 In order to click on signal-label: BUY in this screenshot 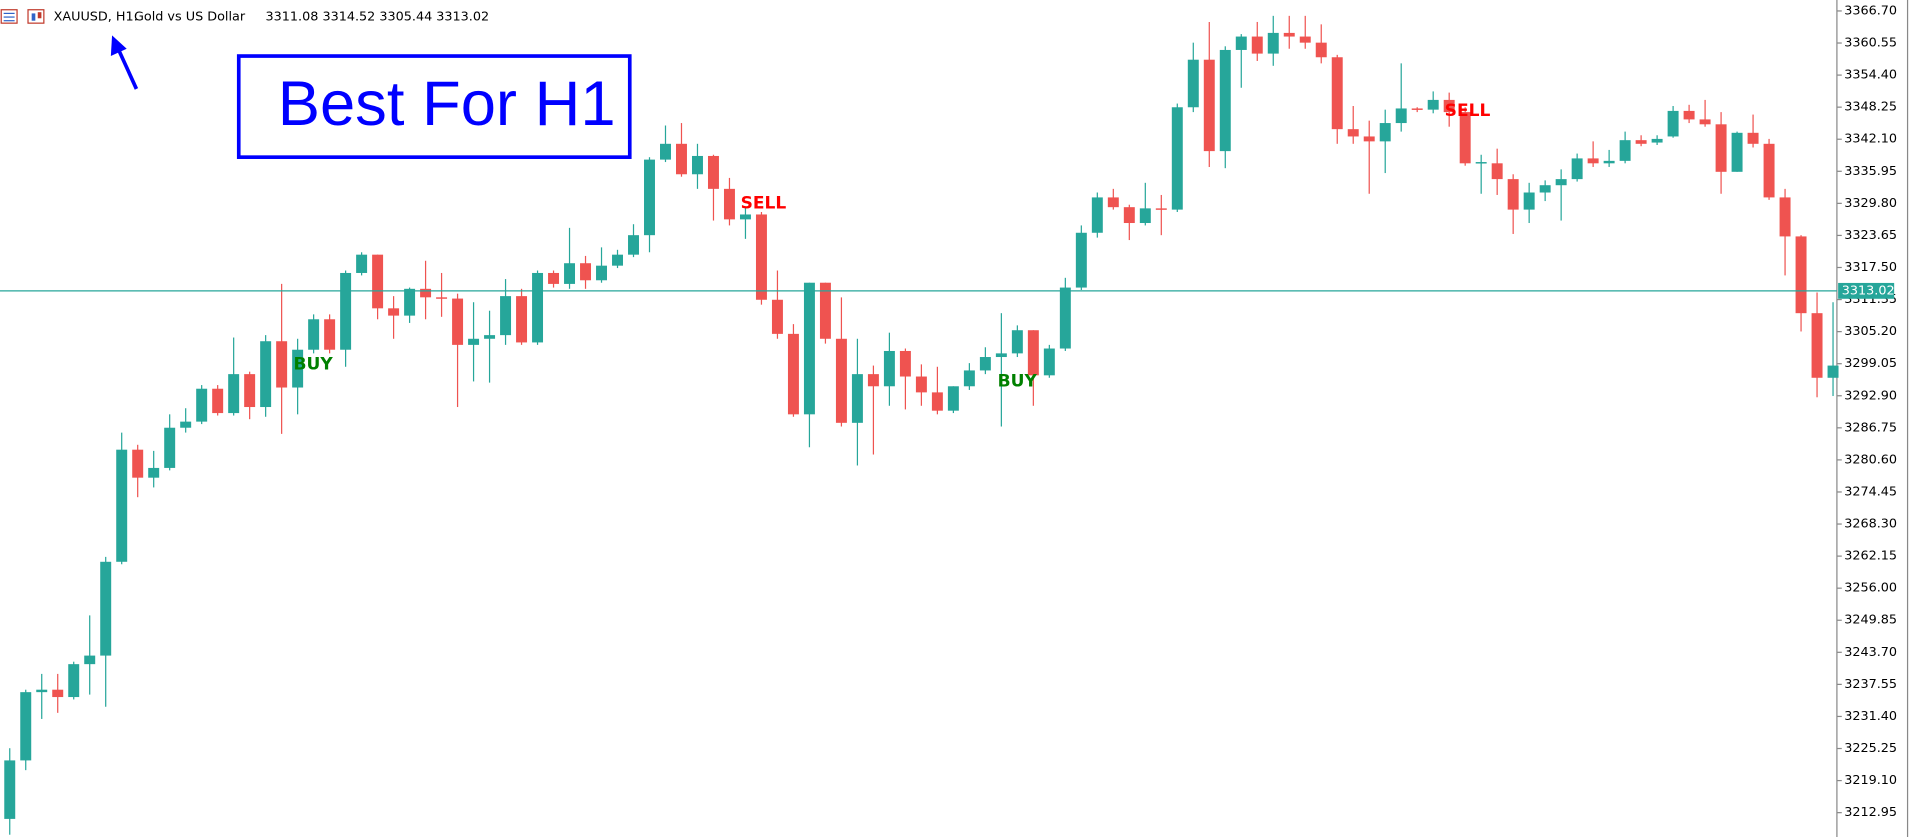, I will do `click(314, 364)`.